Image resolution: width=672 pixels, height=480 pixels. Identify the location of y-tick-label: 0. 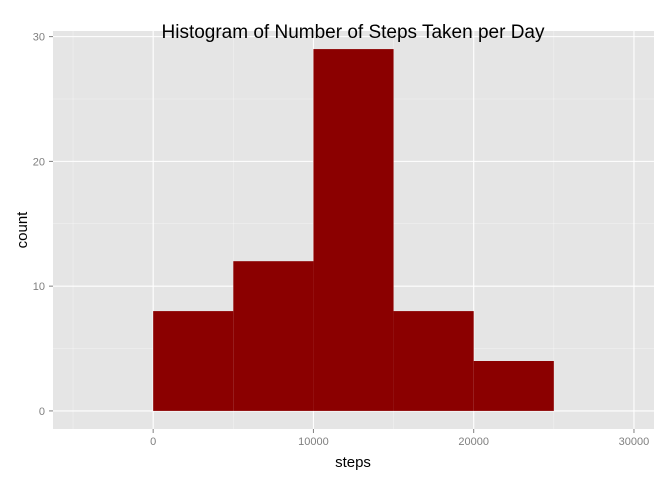
(42, 412).